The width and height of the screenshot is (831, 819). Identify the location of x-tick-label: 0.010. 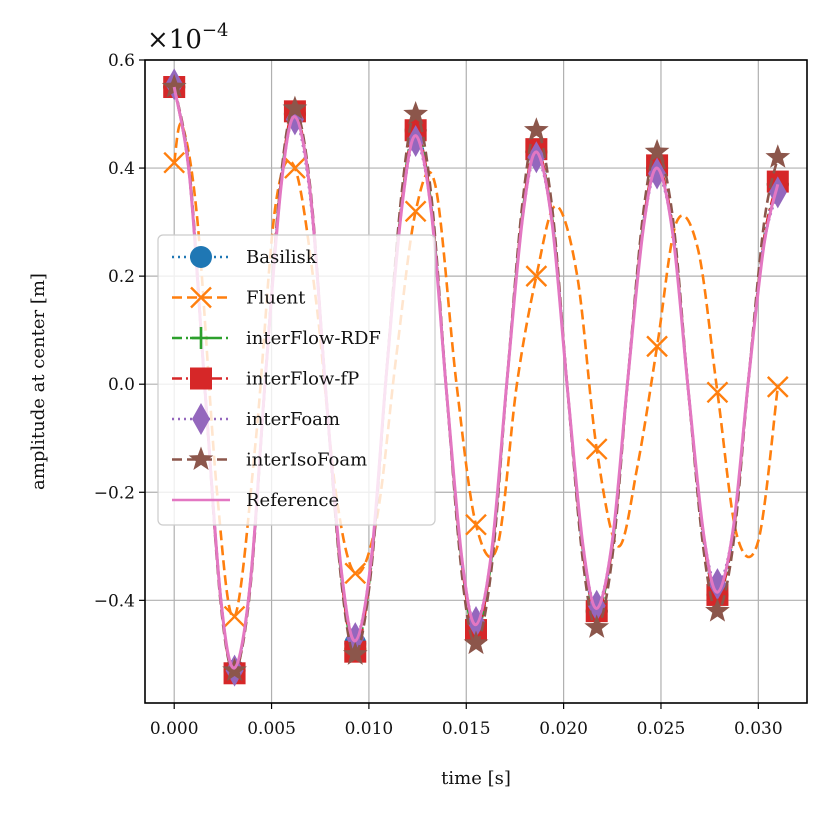
(369, 729).